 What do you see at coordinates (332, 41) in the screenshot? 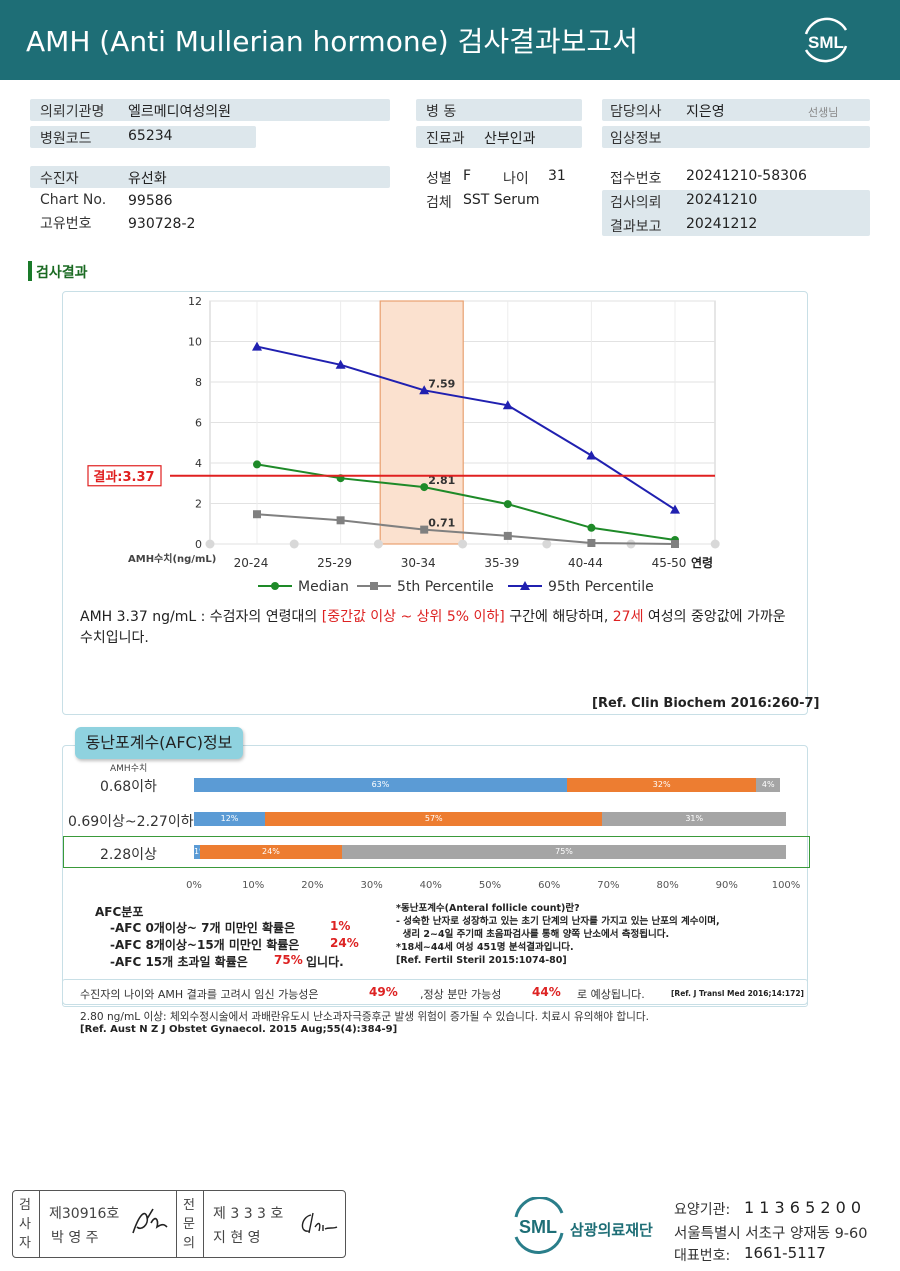
I see `report-title: AMH (Anti Mullerian hormone) 검사결과보고서` at bounding box center [332, 41].